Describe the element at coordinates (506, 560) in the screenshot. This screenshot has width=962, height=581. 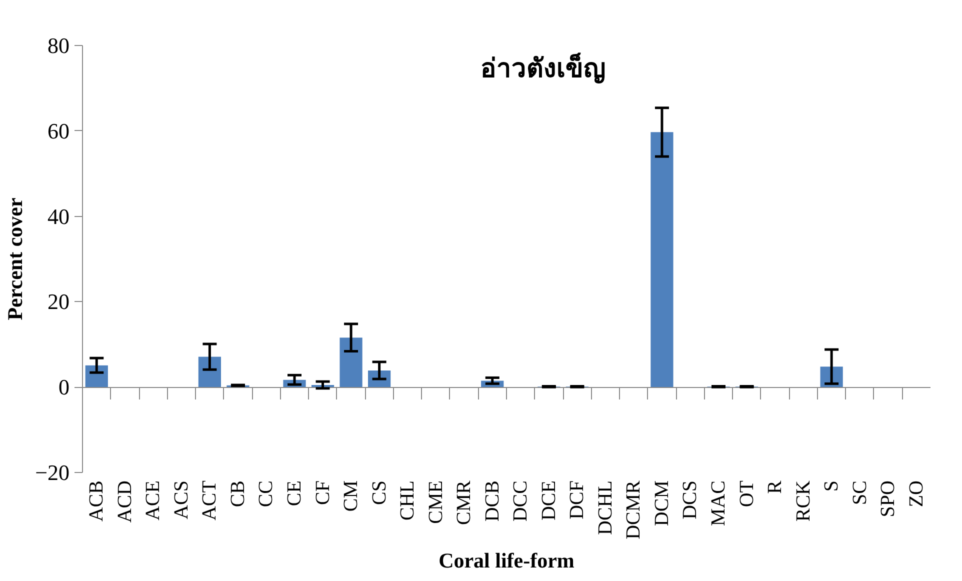
I see `x-axis-title: Coral life-form` at that location.